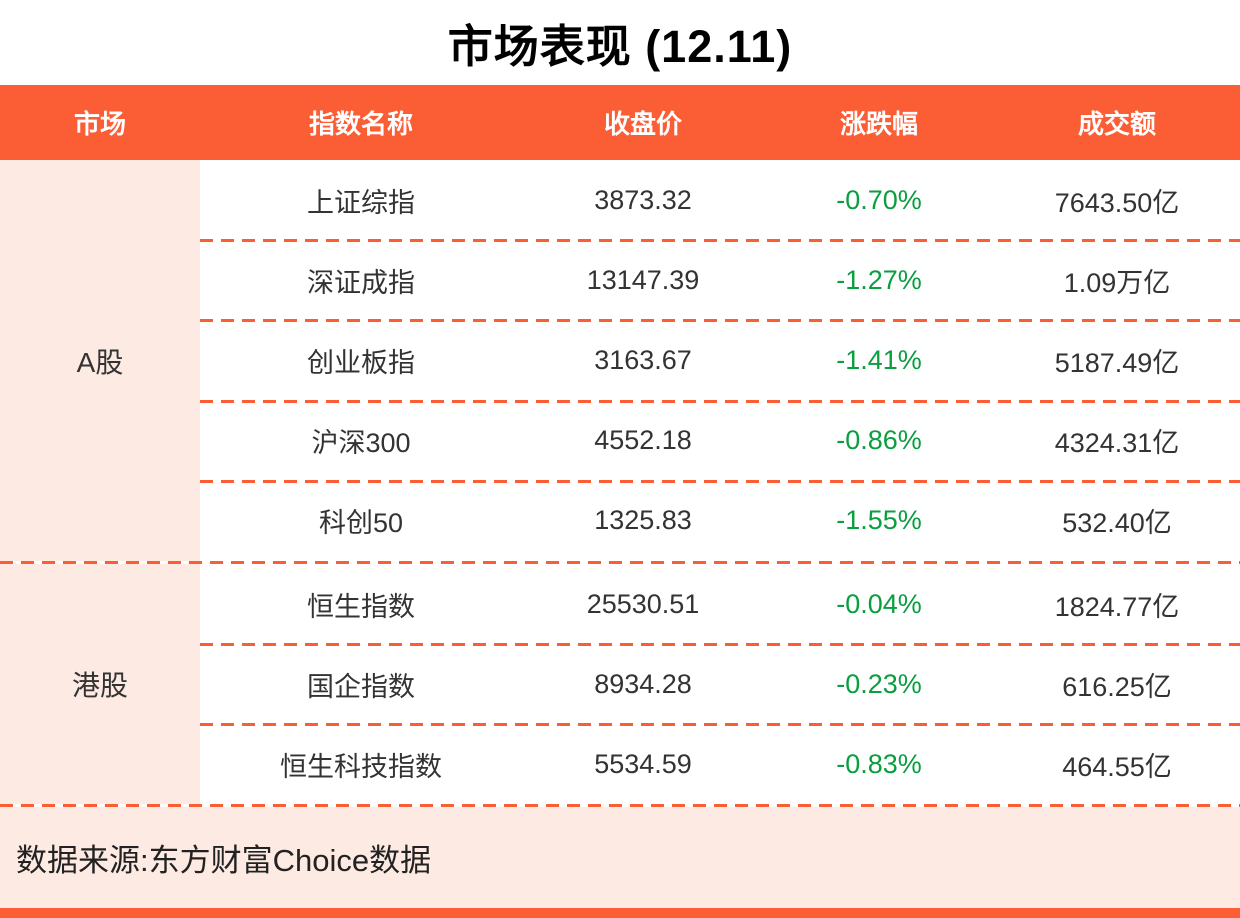  What do you see at coordinates (642, 124) in the screenshot?
I see `header-close-price: 收盘价` at bounding box center [642, 124].